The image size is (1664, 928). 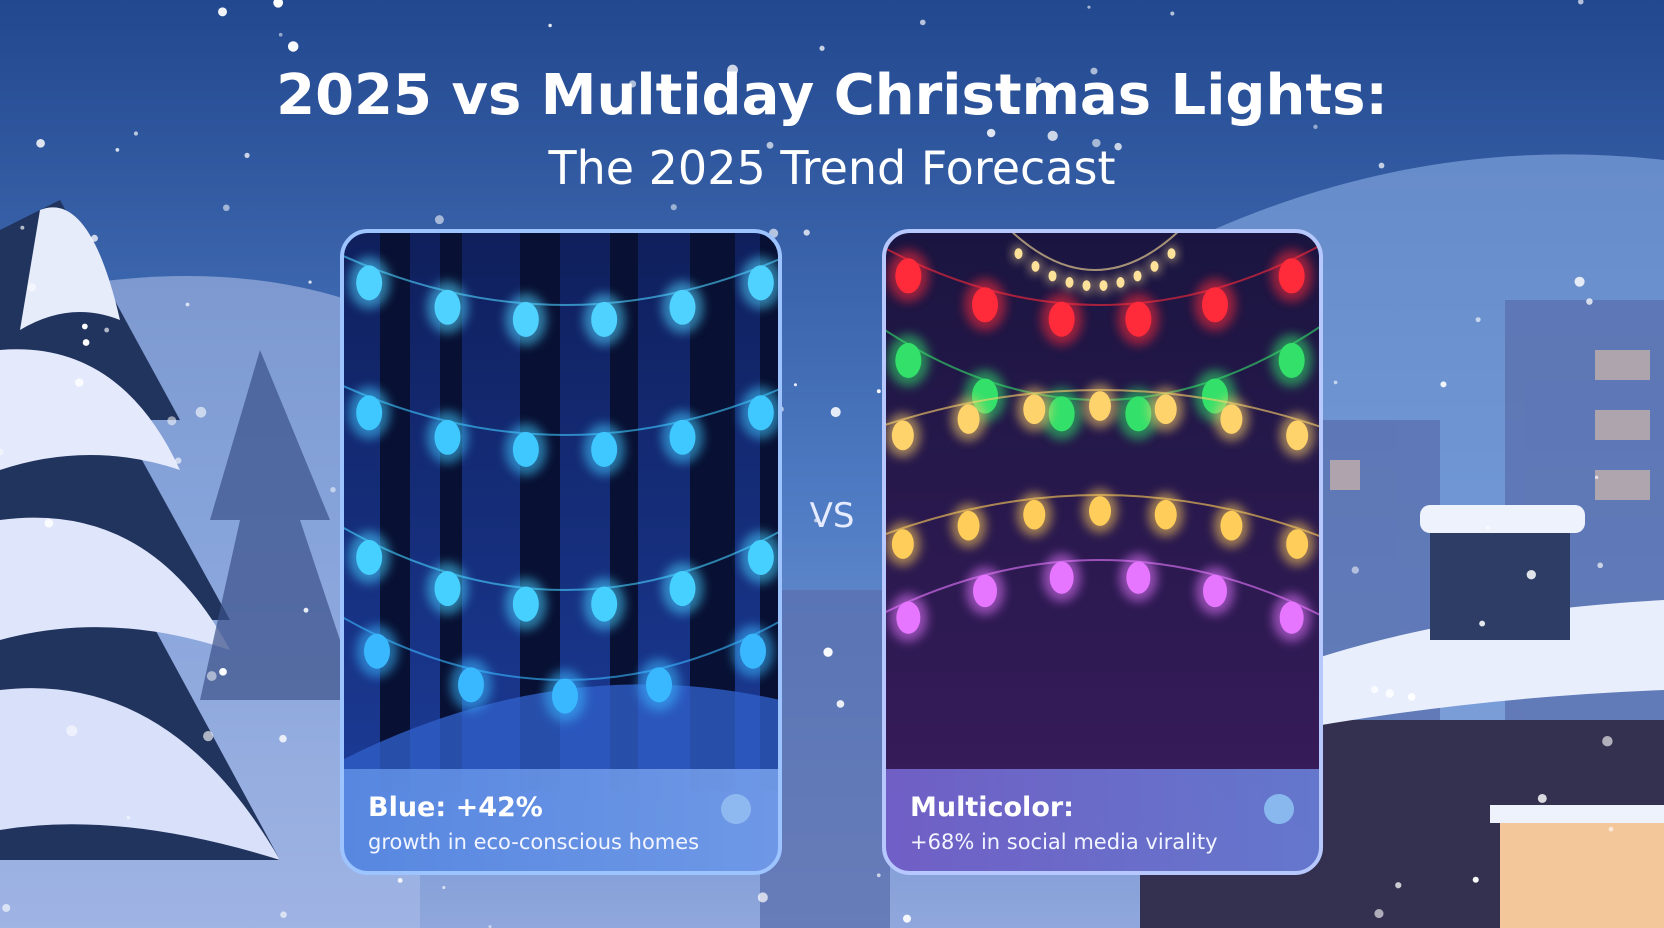 What do you see at coordinates (831, 168) in the screenshot?
I see `subtitle: The 2025 Trend Forecast` at bounding box center [831, 168].